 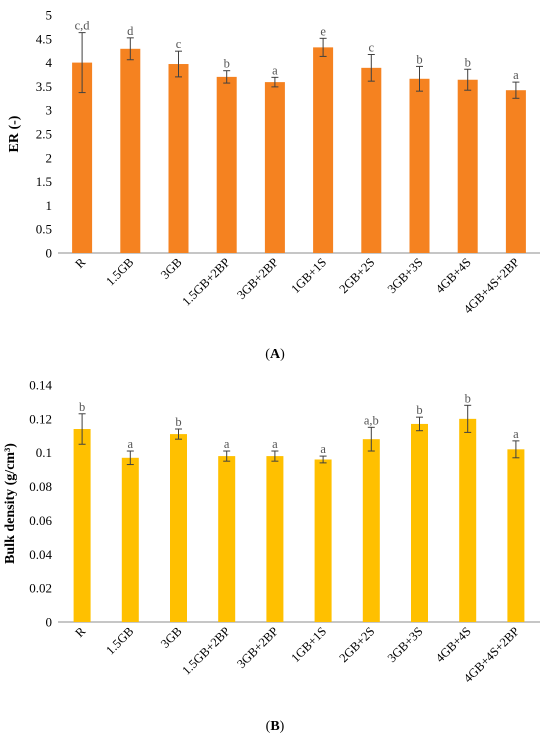 What do you see at coordinates (257, 647) in the screenshot?
I see `panel-b-x-tick-label: 3GB+2BP` at bounding box center [257, 647].